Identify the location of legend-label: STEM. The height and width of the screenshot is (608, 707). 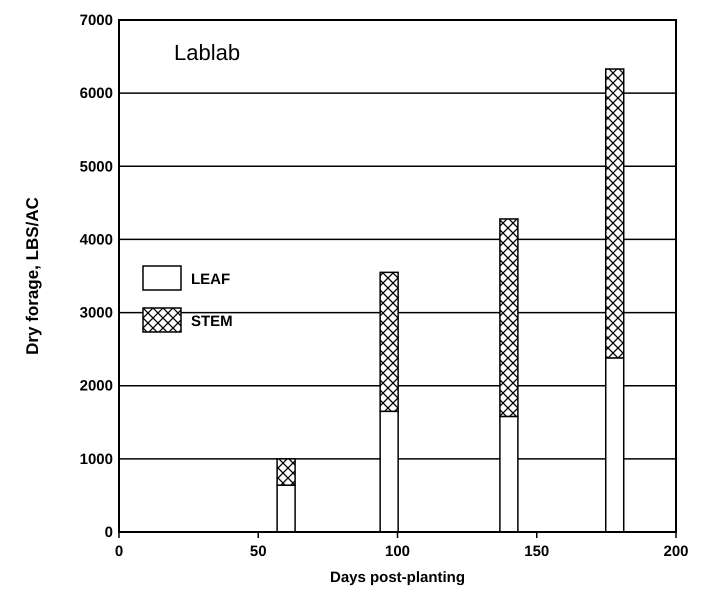
(212, 321).